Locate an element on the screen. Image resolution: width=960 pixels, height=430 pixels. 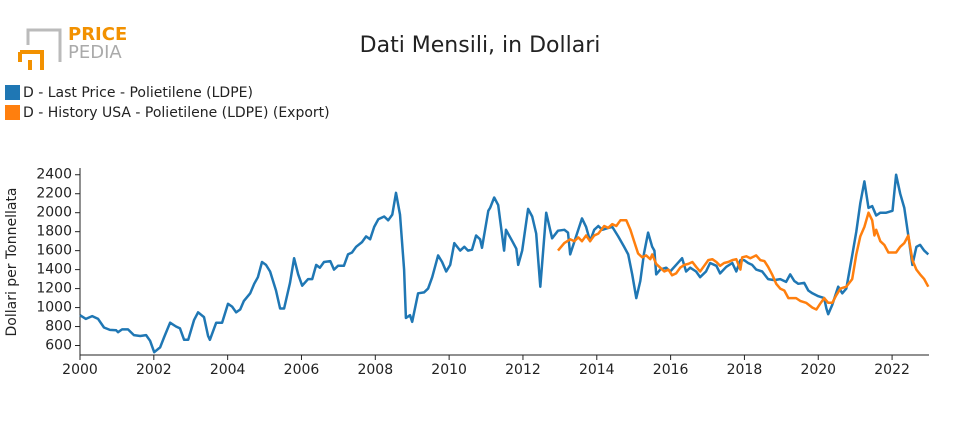
y-tick-label: 1400 is located at coordinates (54, 270).